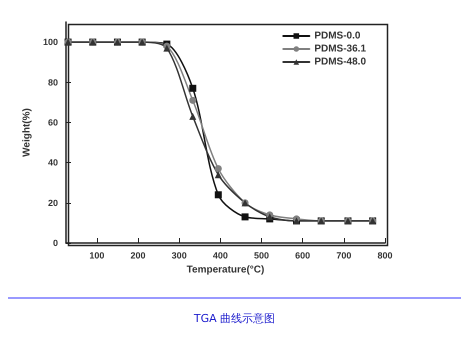 The width and height of the screenshot is (469, 337). Describe the element at coordinates (340, 49) in the screenshot. I see `legend-label: PDMS-36.1` at that location.